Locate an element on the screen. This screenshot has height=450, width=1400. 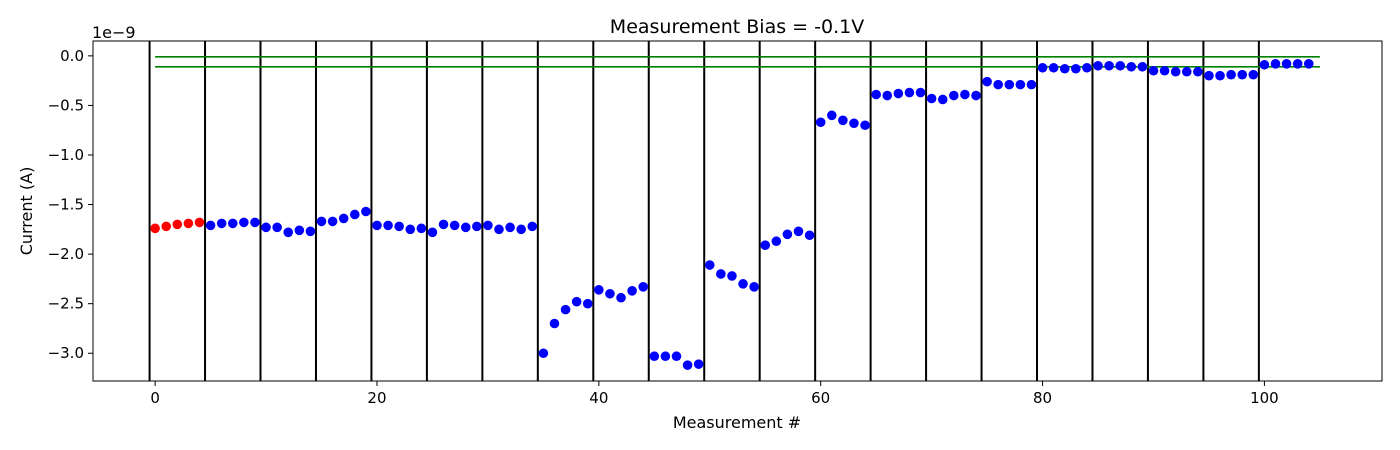
chart-title: Measurement Bias = -0.1V is located at coordinates (737, 27).